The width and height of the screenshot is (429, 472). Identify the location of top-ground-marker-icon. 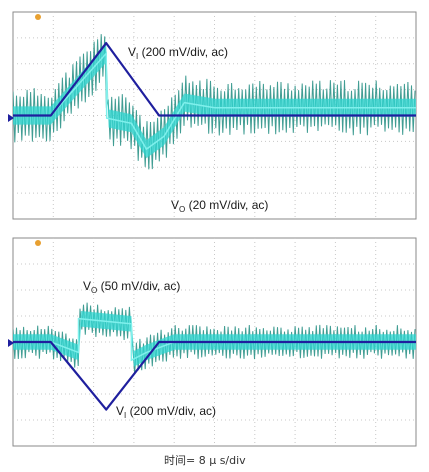
(11, 118).